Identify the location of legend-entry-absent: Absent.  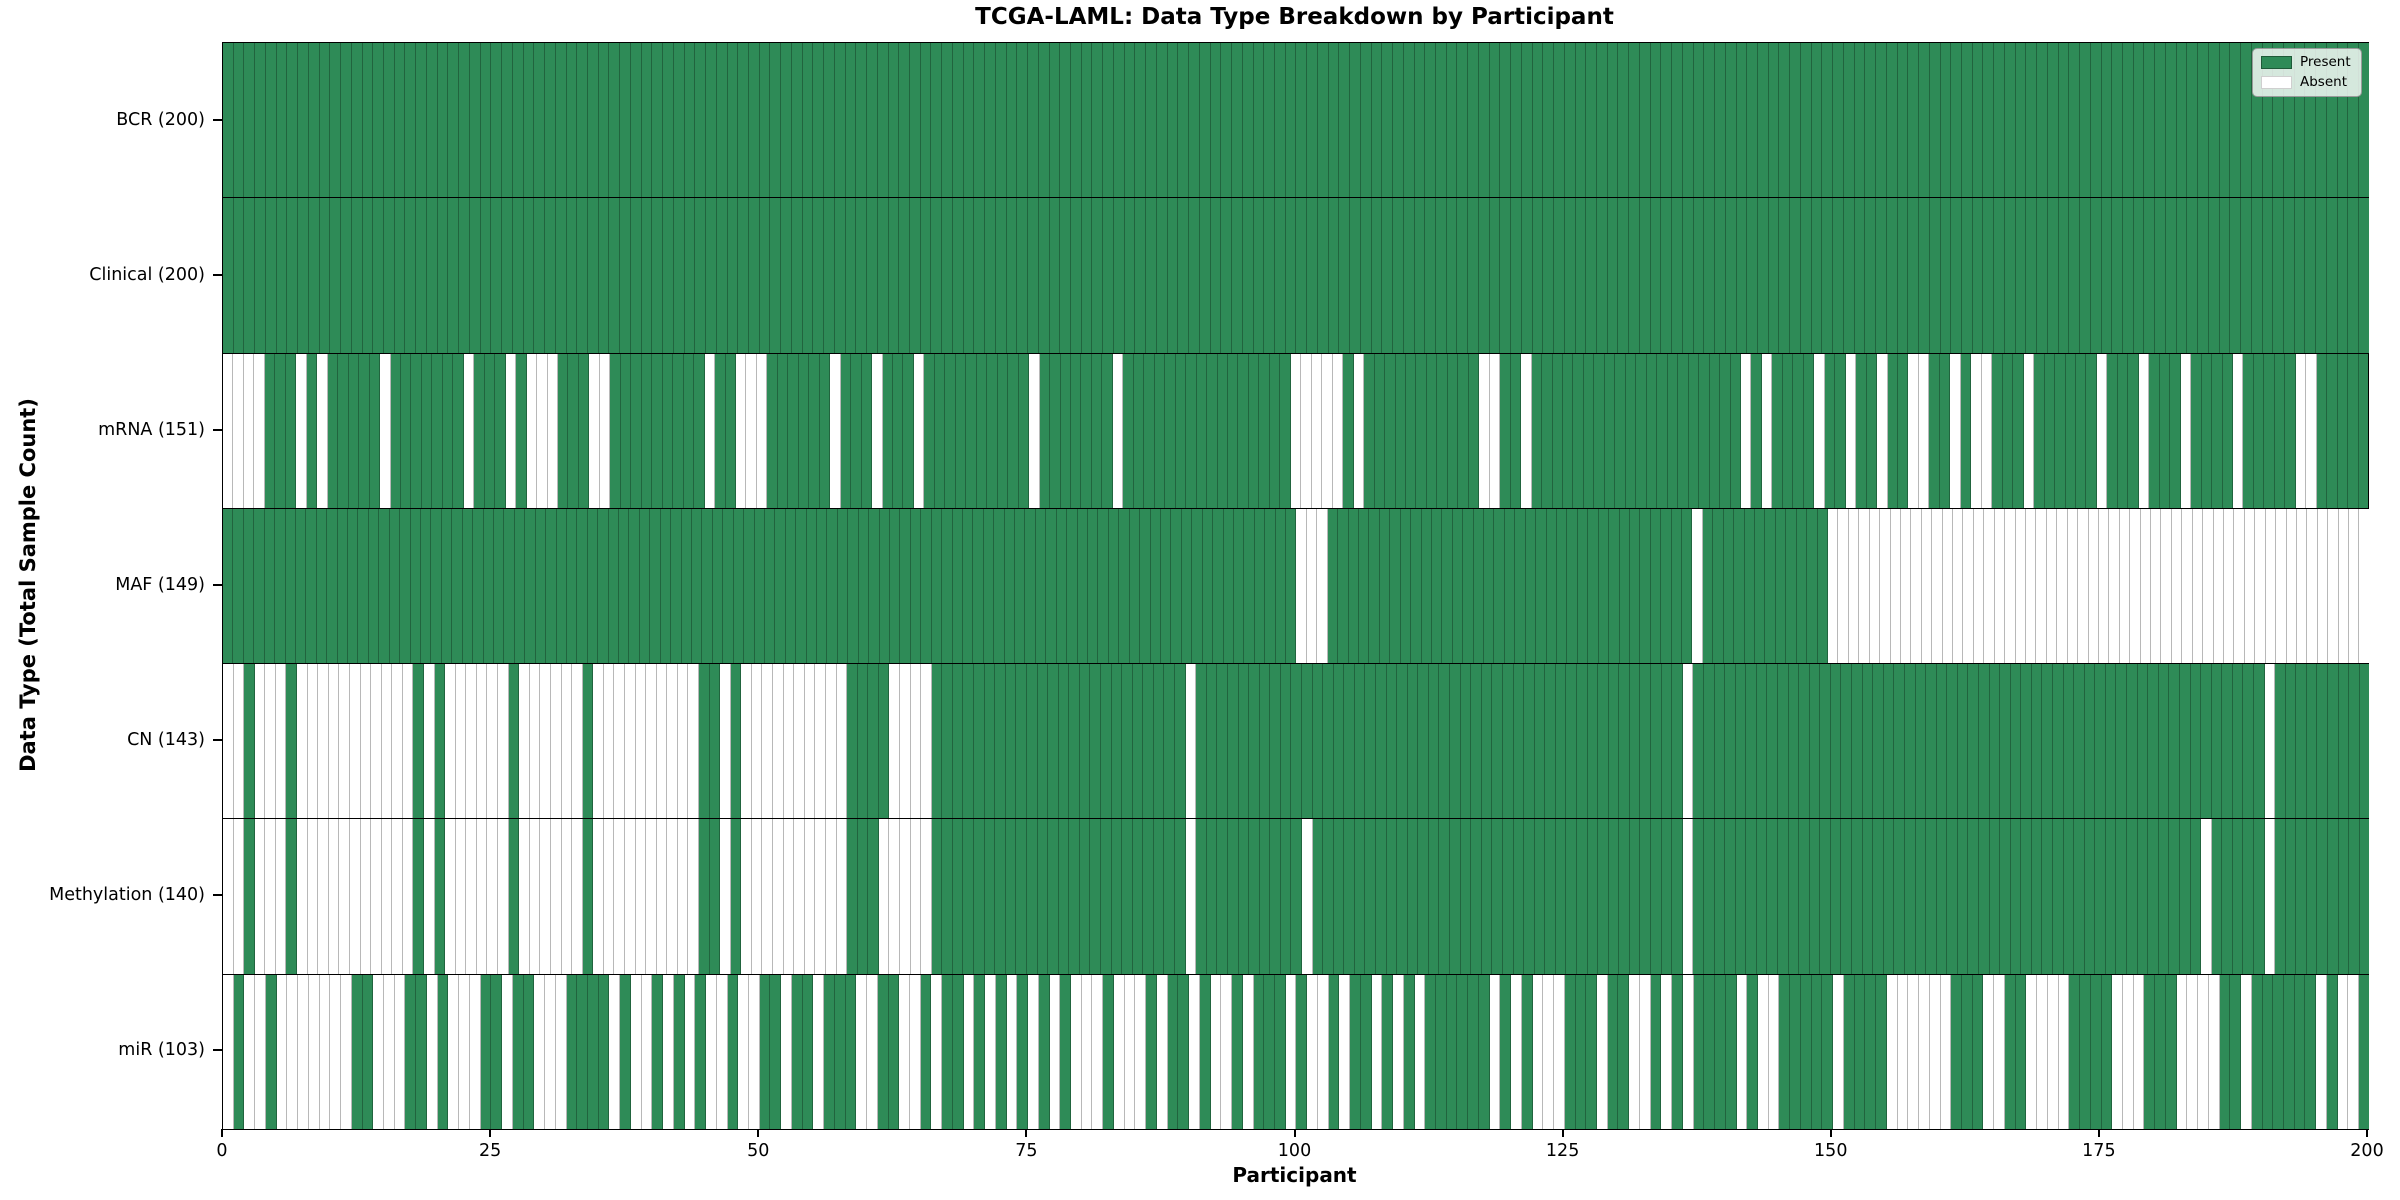
(2306, 82).